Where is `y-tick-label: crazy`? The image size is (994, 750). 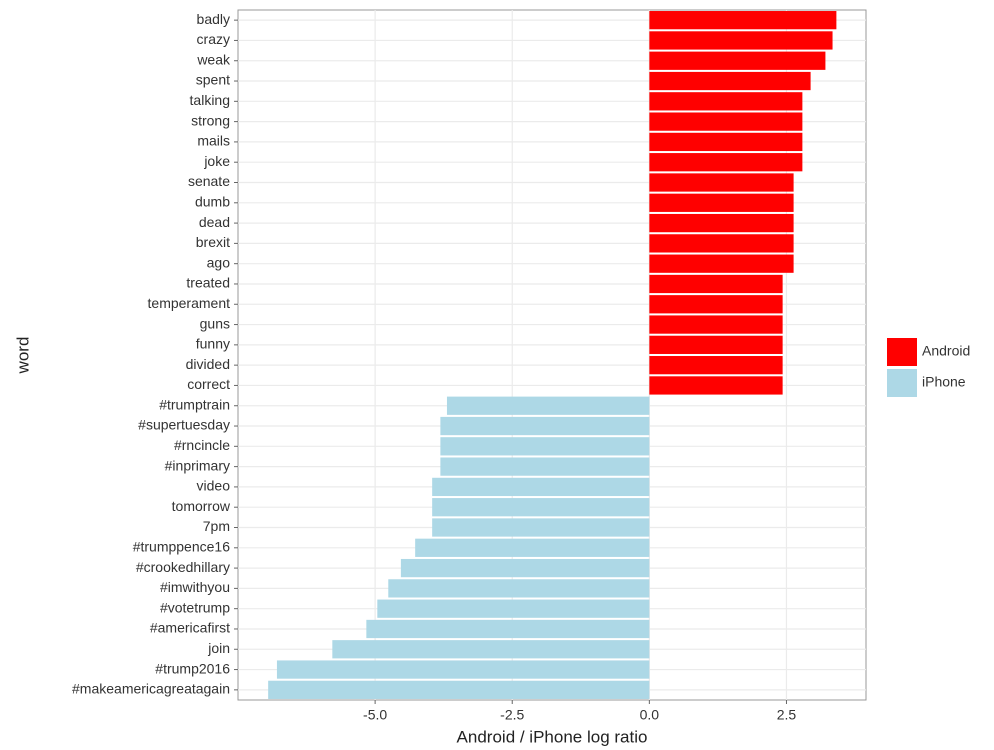 y-tick-label: crazy is located at coordinates (213, 39).